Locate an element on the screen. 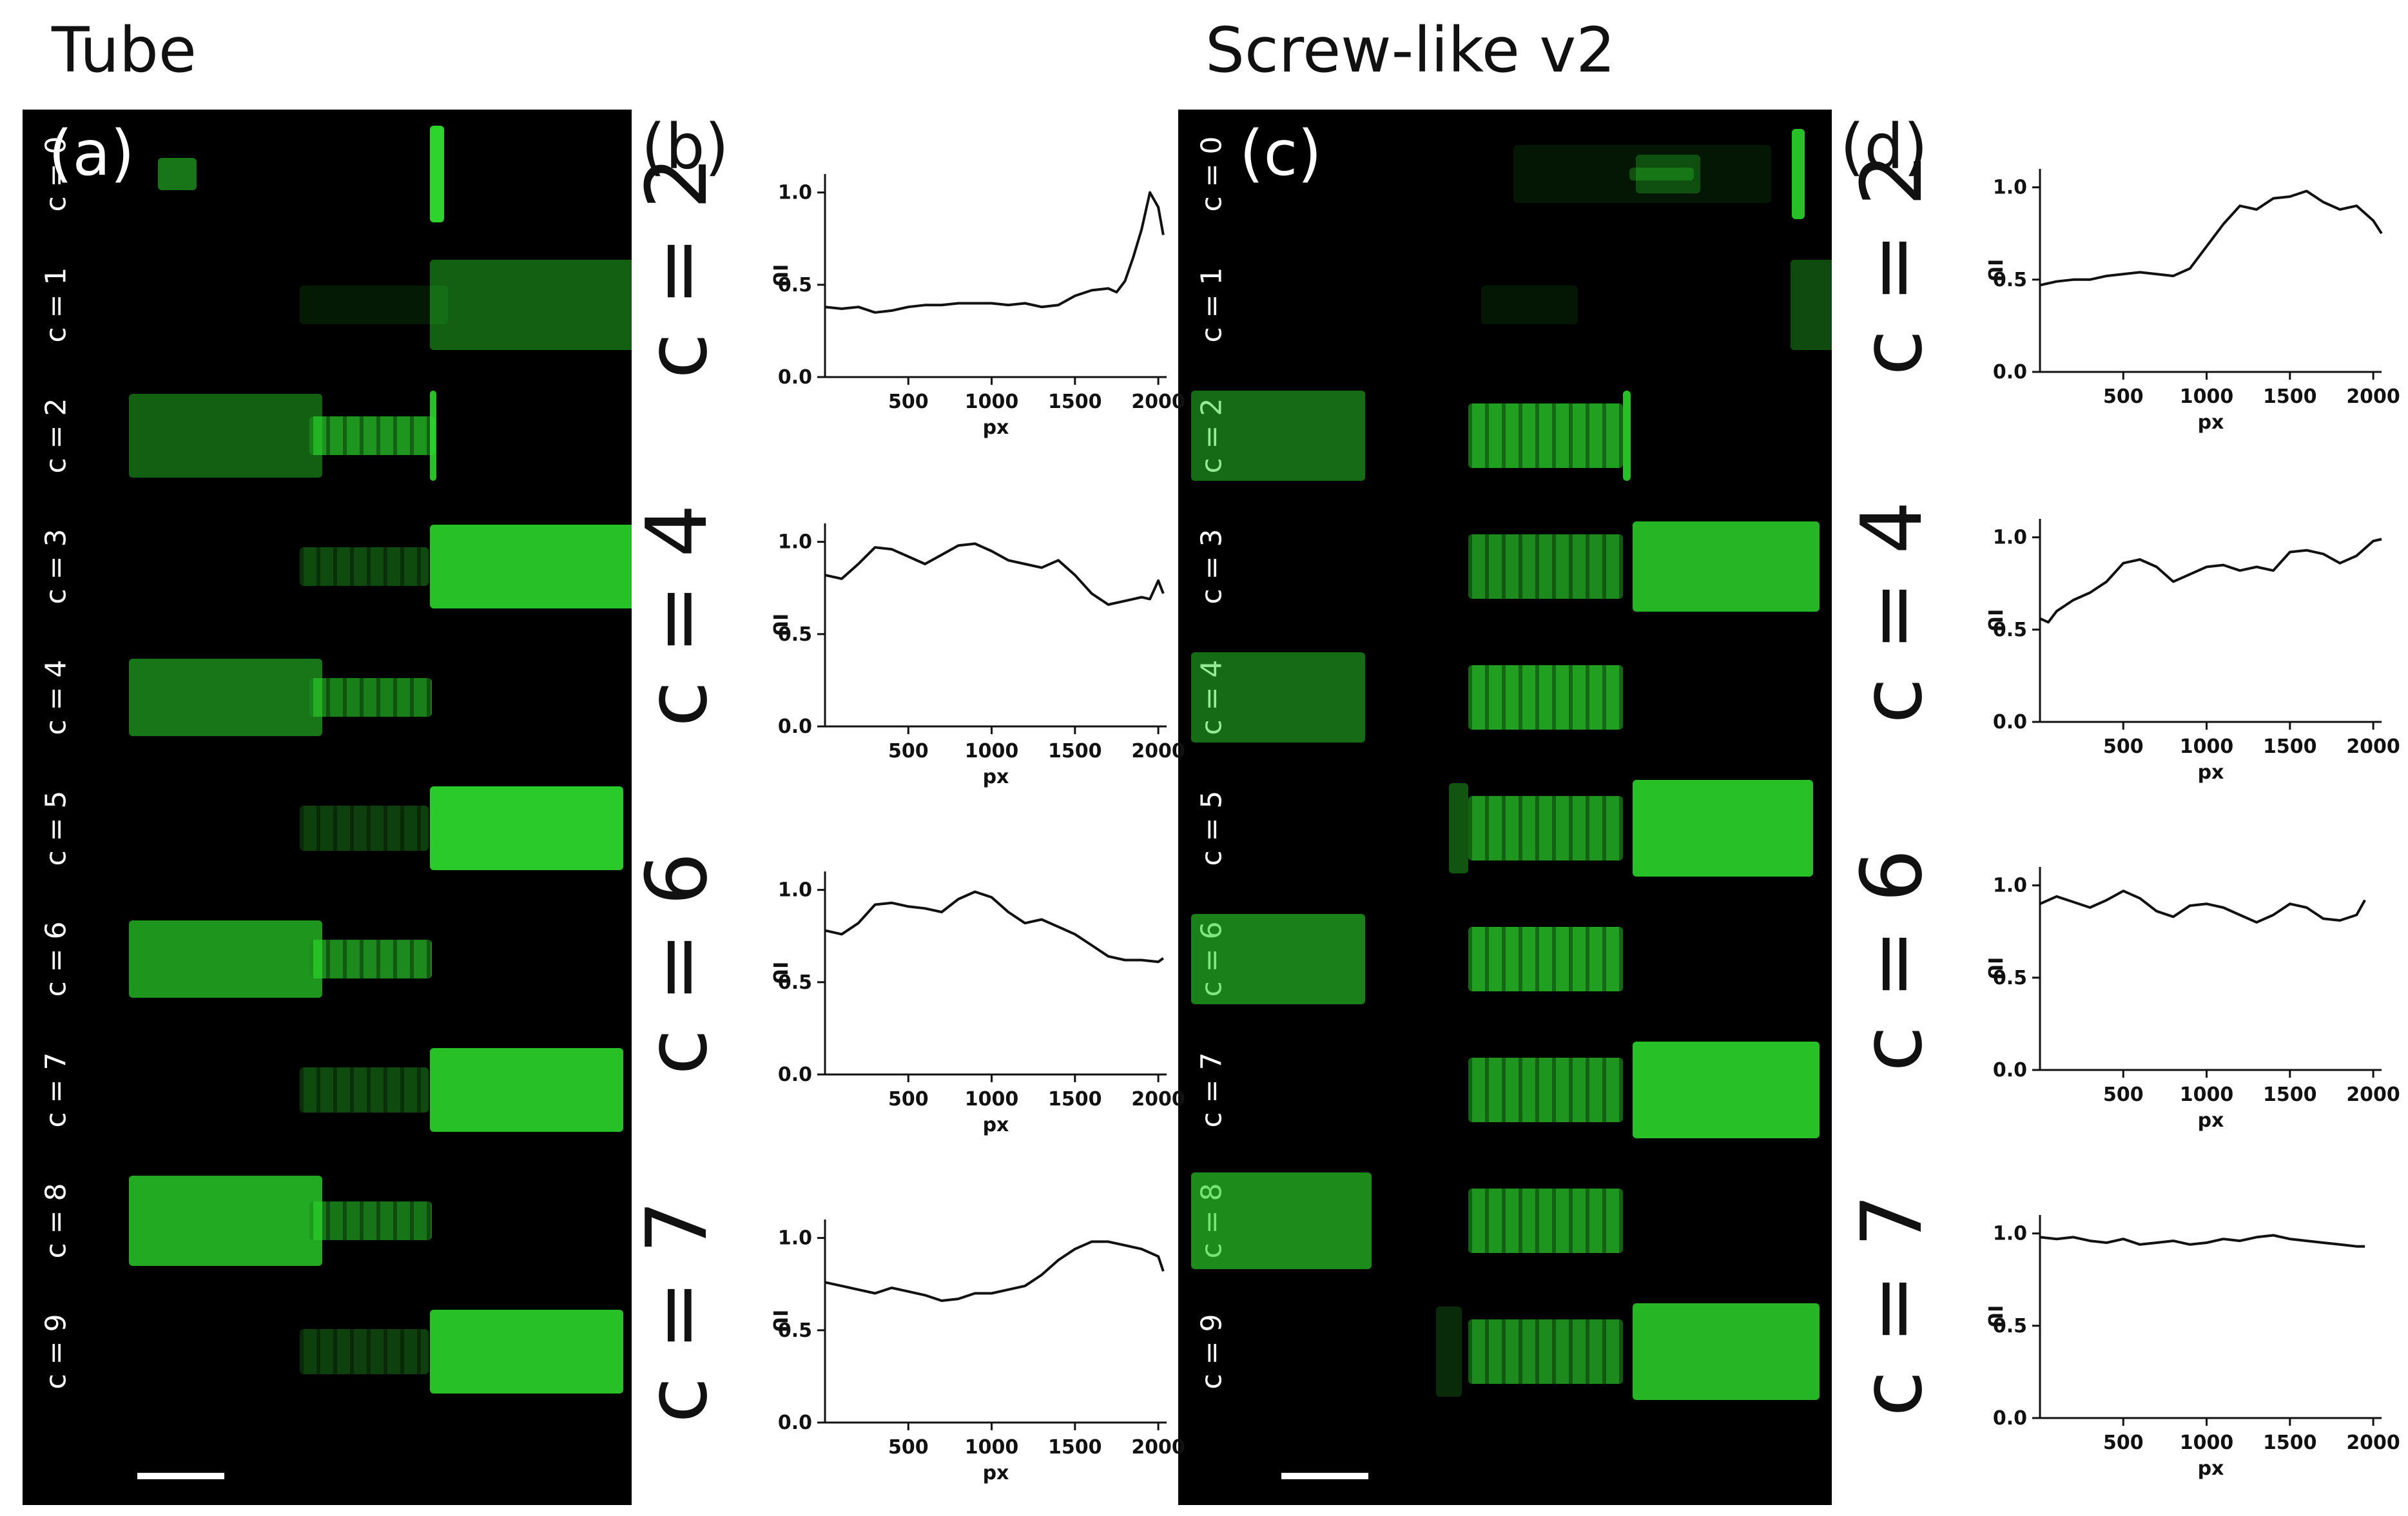  line-chart-d-7: 500 1000 1500 2000 0.0 0.5 1.0 px IU is located at coordinates (2191, 1347).